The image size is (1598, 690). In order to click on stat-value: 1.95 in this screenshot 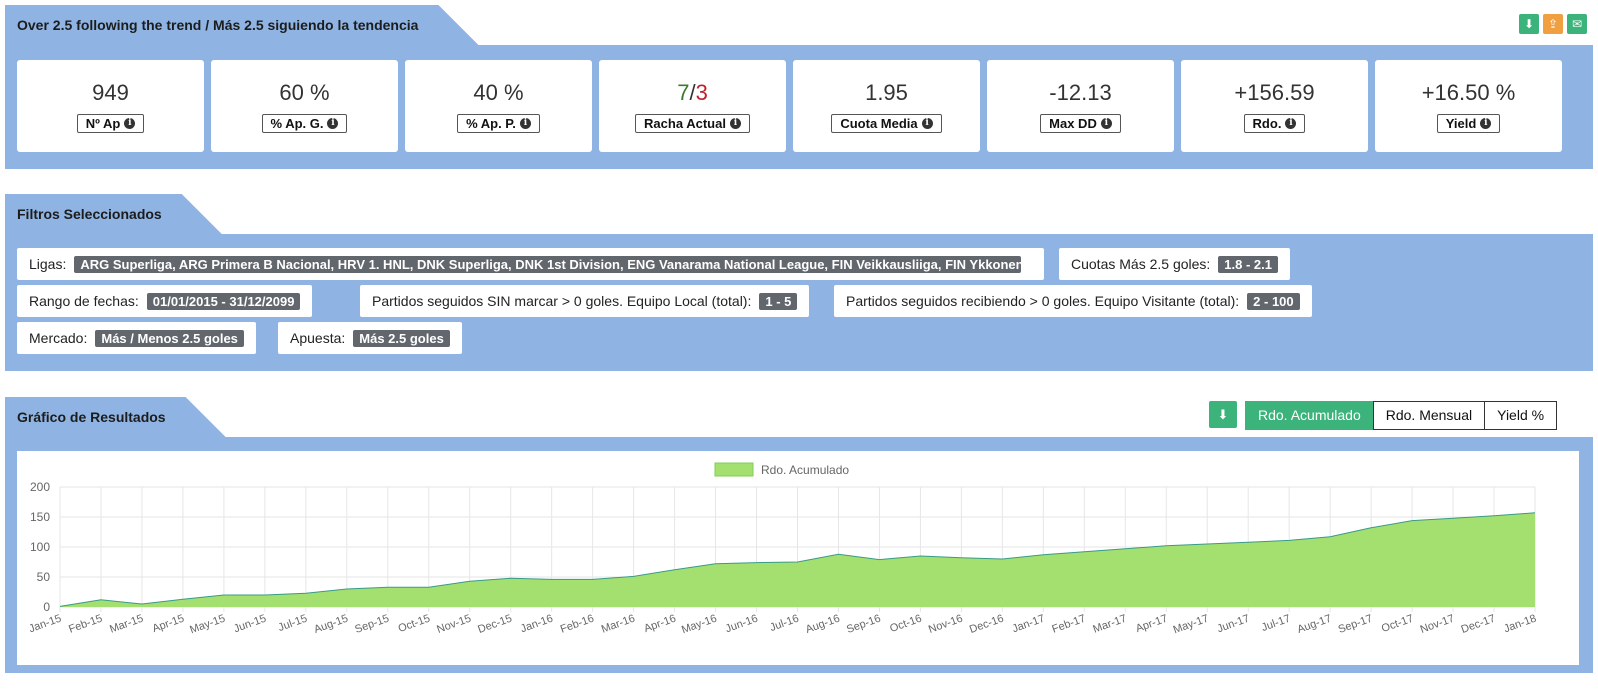, I will do `click(886, 92)`.